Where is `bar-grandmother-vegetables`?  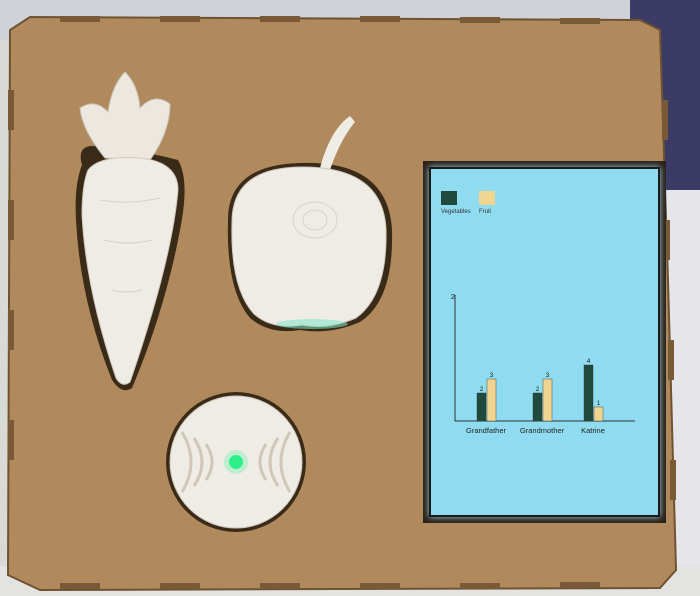
bar-grandmother-vegetables is located at coordinates (537, 407).